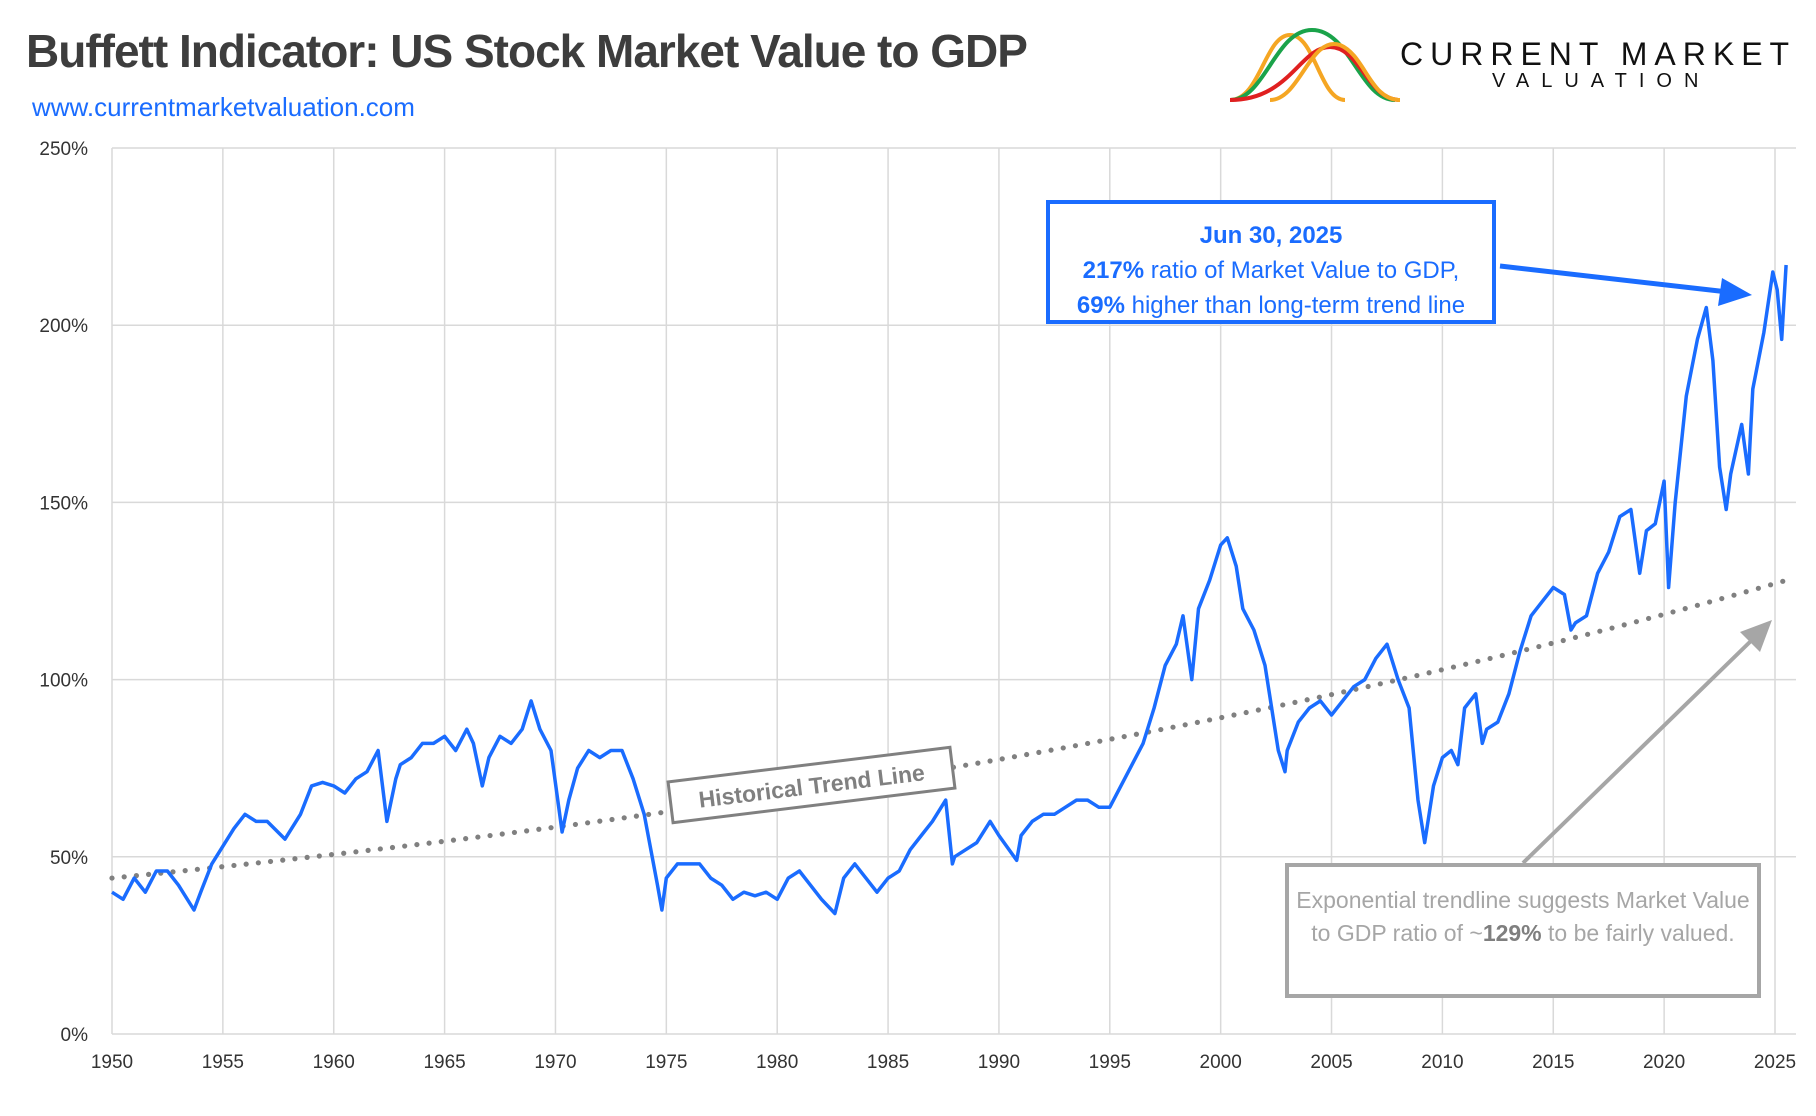 The height and width of the screenshot is (1116, 1816). Describe the element at coordinates (888, 1062) in the screenshot. I see `x-tick-label: 1985` at that location.